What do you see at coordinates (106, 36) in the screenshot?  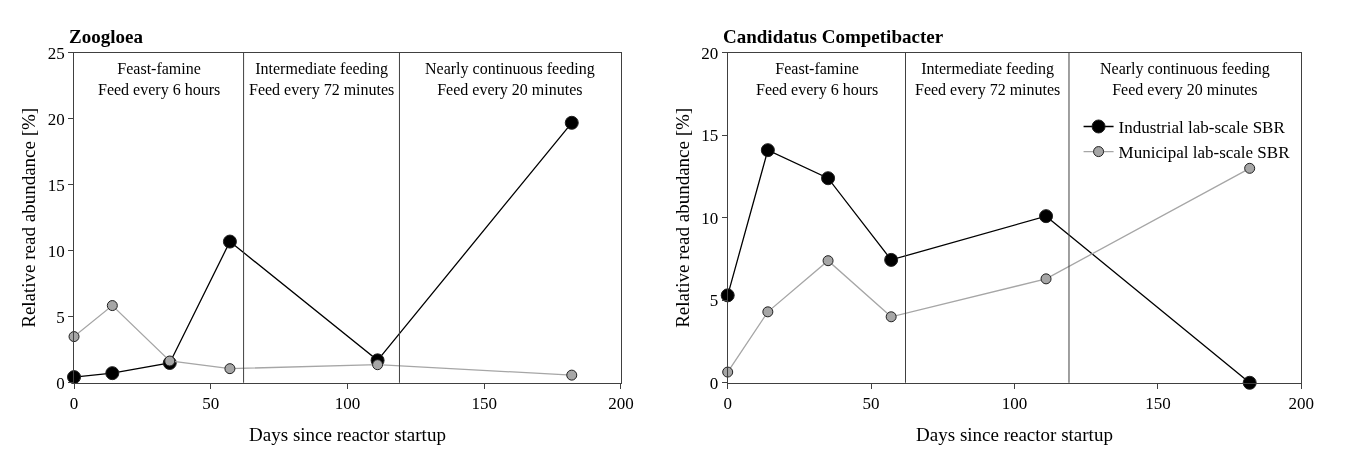 I see `chart-title: Zoogloea` at bounding box center [106, 36].